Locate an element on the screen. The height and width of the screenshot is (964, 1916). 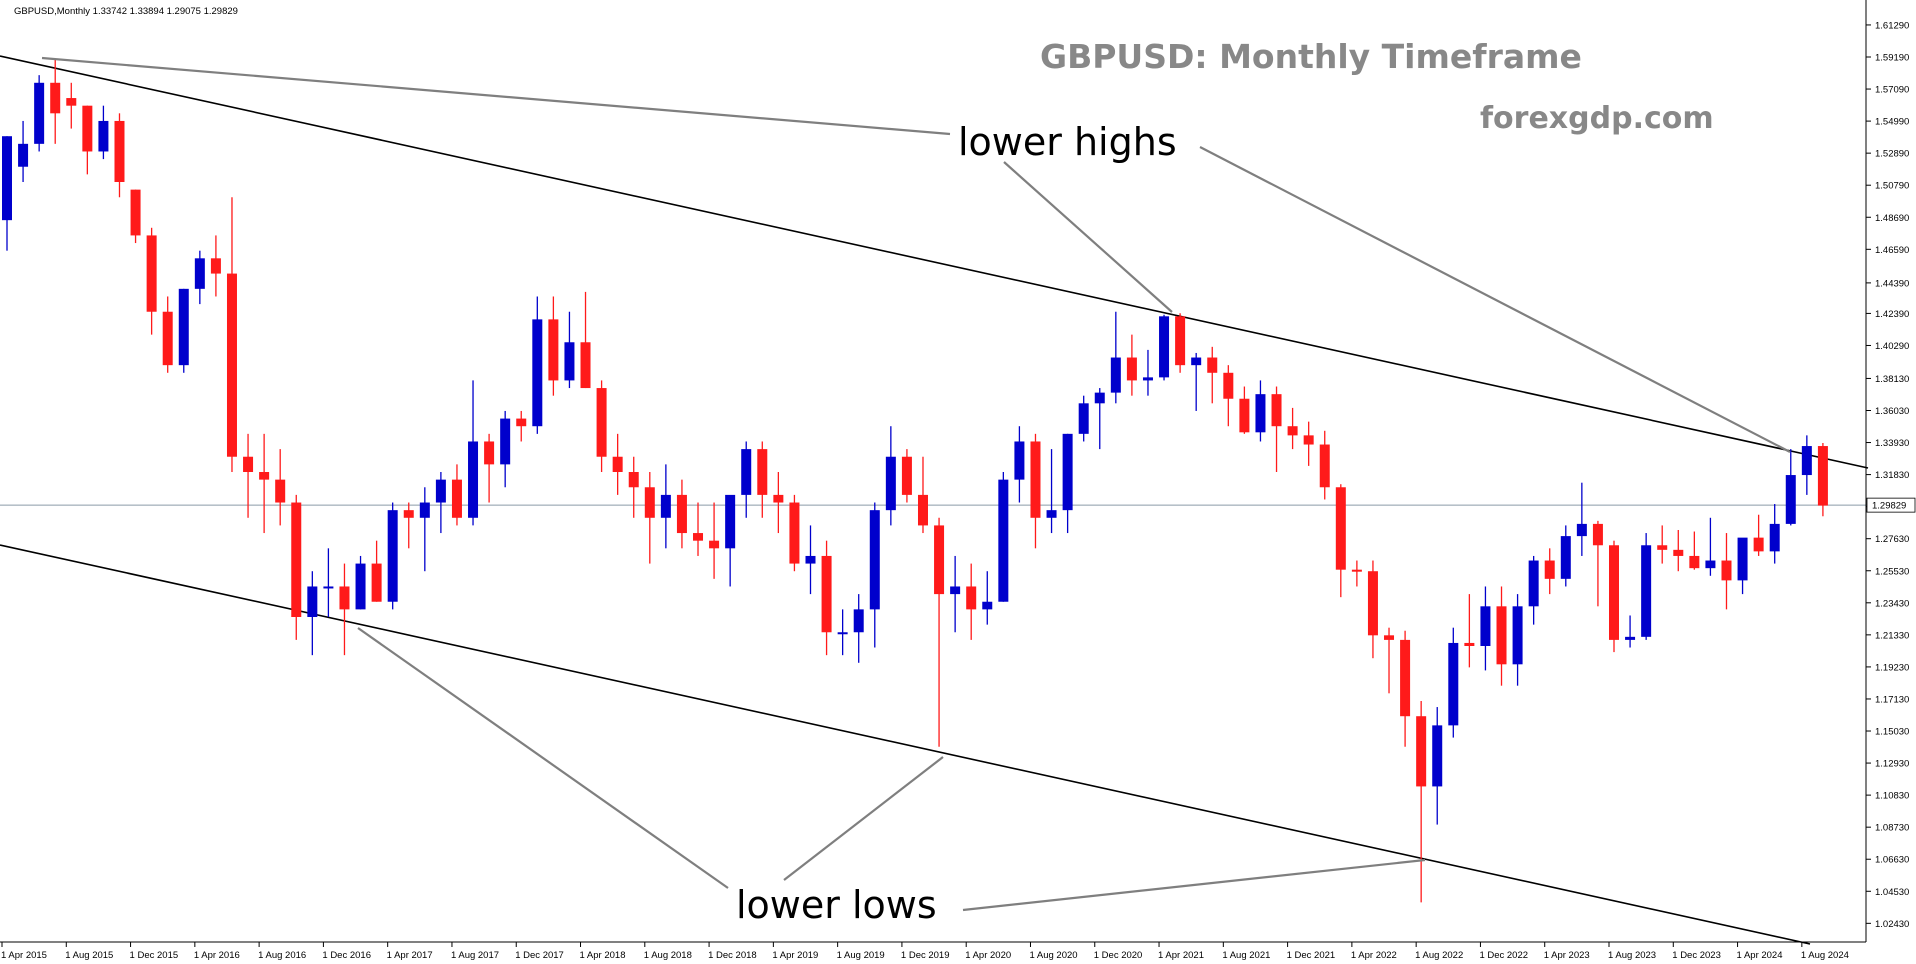
y-tick-label: 1.59190 is located at coordinates (1892, 57).